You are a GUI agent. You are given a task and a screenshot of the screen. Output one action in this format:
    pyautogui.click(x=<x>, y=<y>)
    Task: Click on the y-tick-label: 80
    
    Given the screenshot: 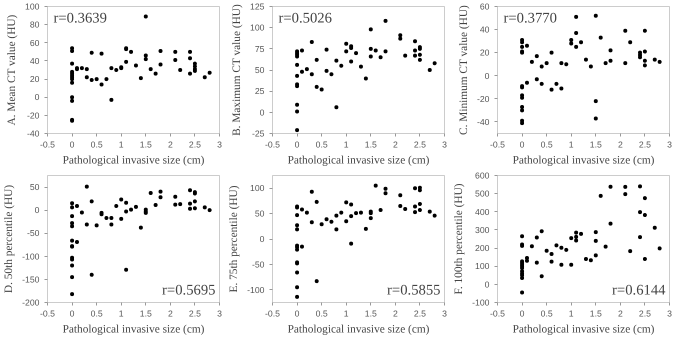 What is the action you would take?
    pyautogui.click(x=35, y=25)
    